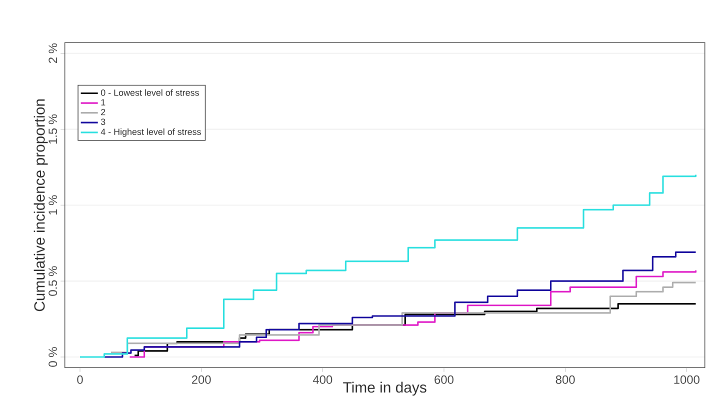  Describe the element at coordinates (103, 112) in the screenshot. I see `legend-label: 2` at that location.